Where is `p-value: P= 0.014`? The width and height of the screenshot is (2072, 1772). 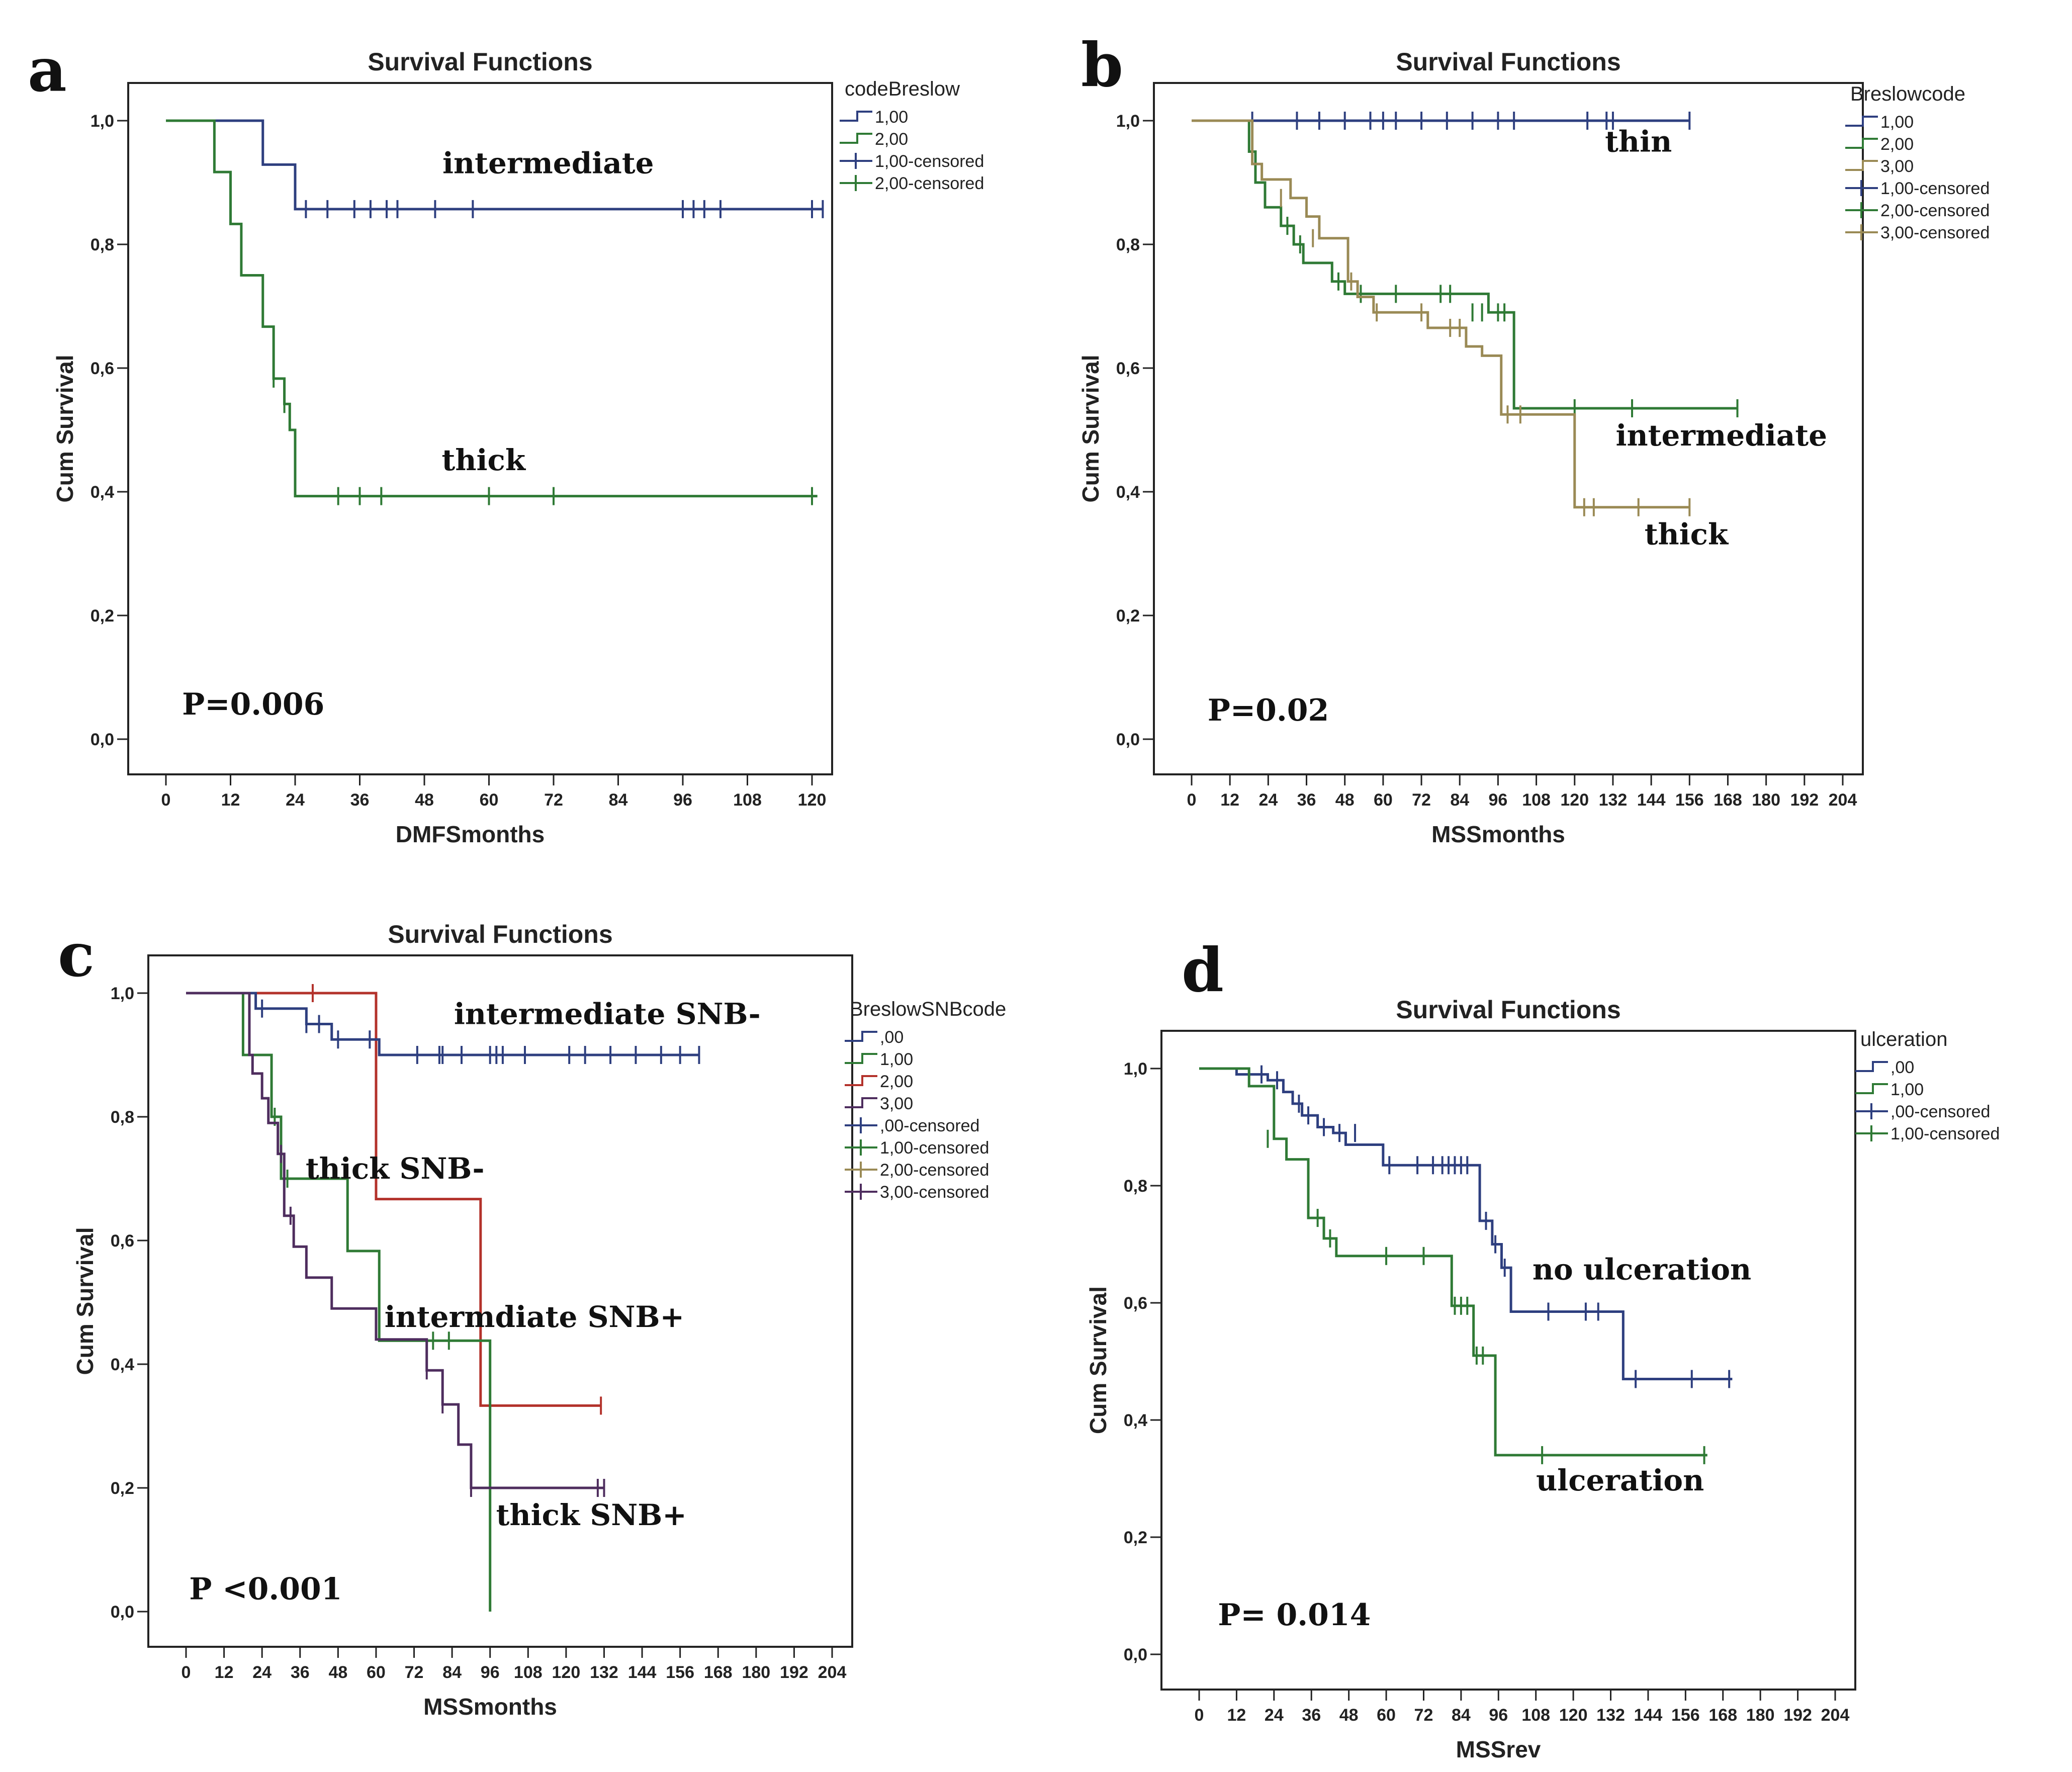 p-value: P= 0.014 is located at coordinates (1294, 1615).